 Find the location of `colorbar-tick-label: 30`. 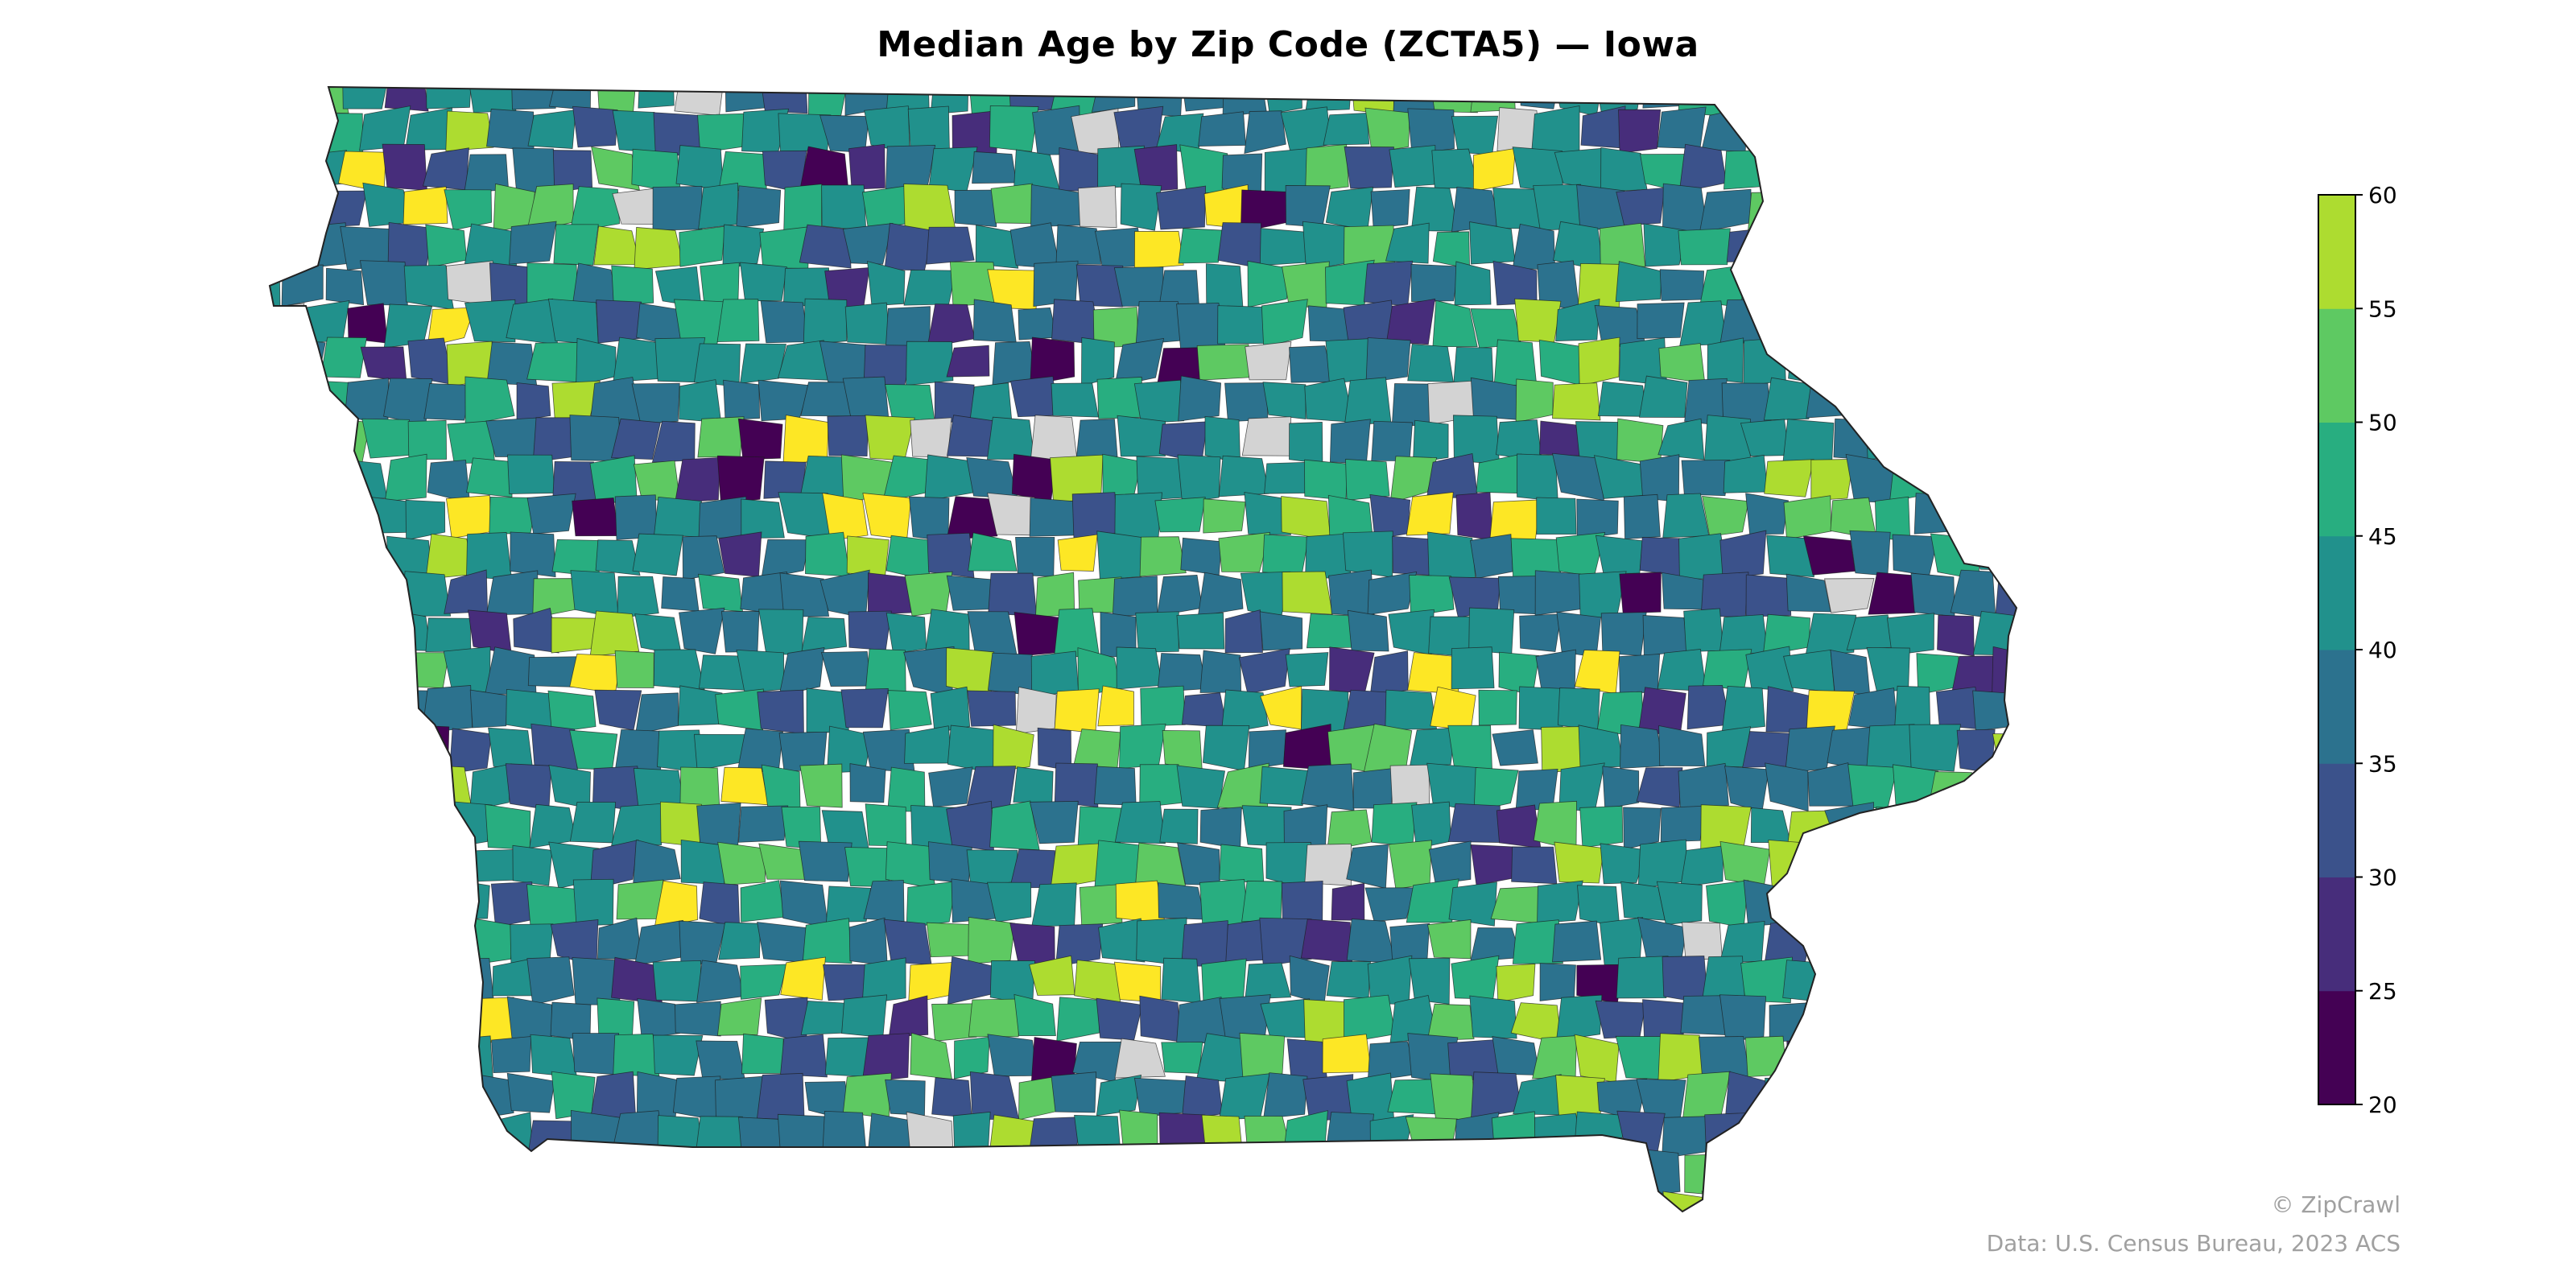

colorbar-tick-label: 30 is located at coordinates (2382, 878).